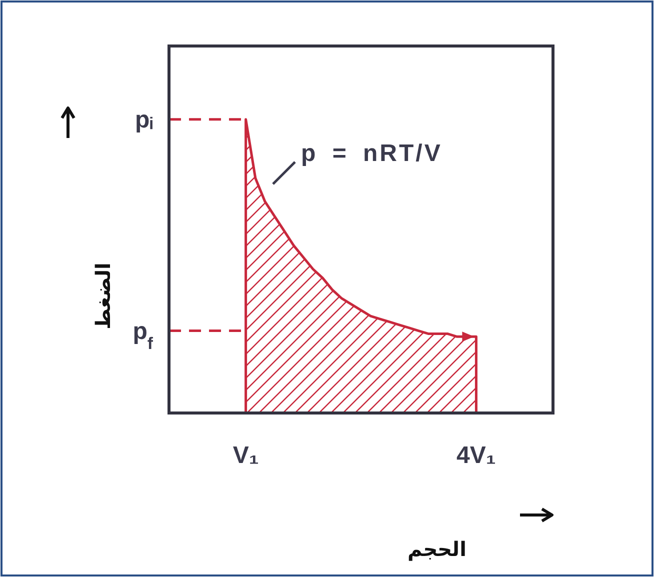 The height and width of the screenshot is (578, 655). I want to click on annotation: p = nRT/V, so click(371, 153).